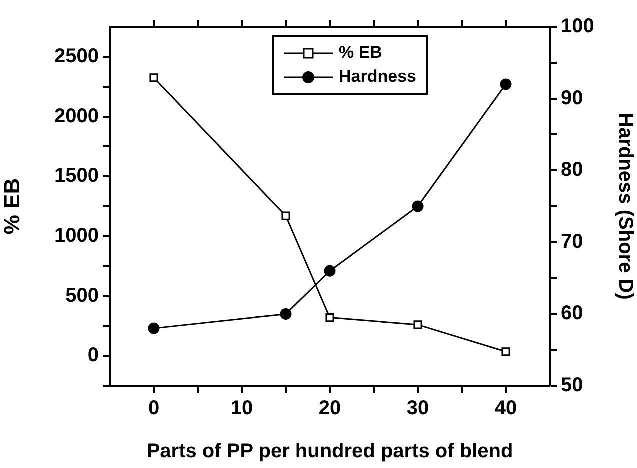  Describe the element at coordinates (154, 409) in the screenshot. I see `x-tick-label: 0` at that location.